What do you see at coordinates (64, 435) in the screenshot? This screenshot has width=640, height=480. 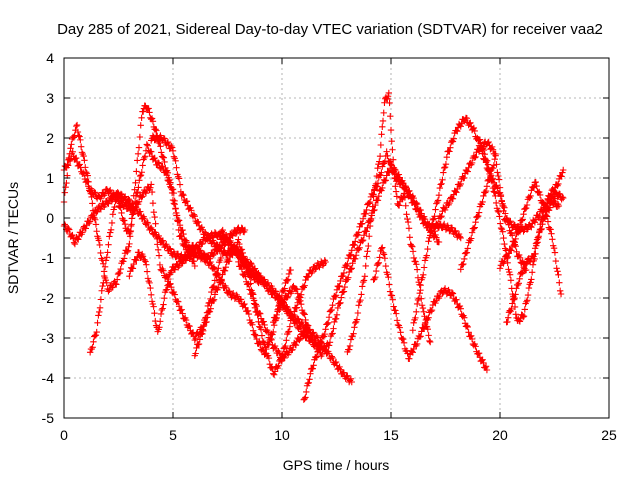 I see `x-tick-label: 0` at bounding box center [64, 435].